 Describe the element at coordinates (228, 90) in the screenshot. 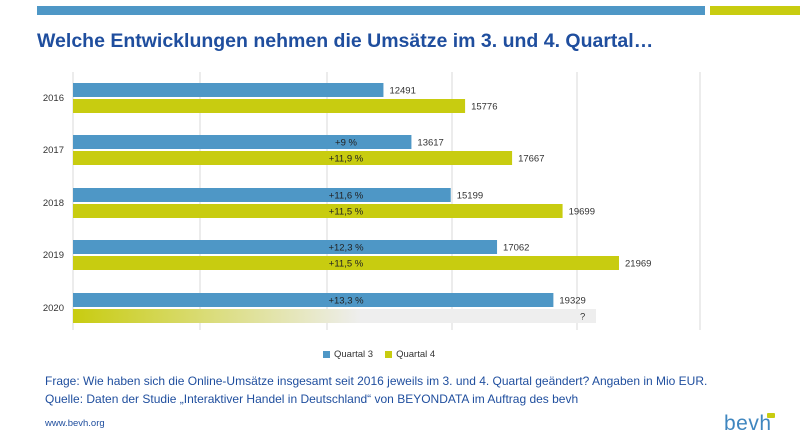

I see `bar-q3-2016` at that location.